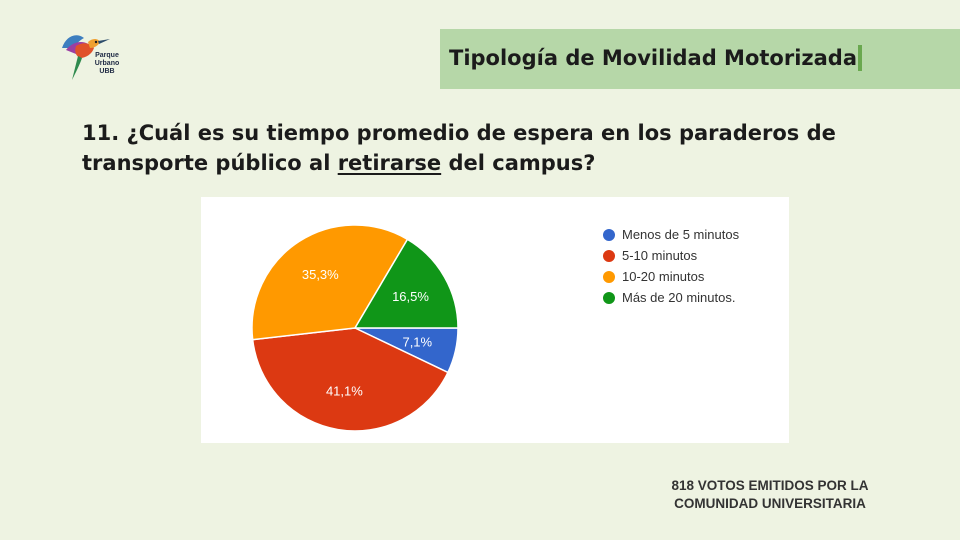 Image resolution: width=960 pixels, height=540 pixels. What do you see at coordinates (107, 71) in the screenshot?
I see `logo-line-3: UBB` at bounding box center [107, 71].